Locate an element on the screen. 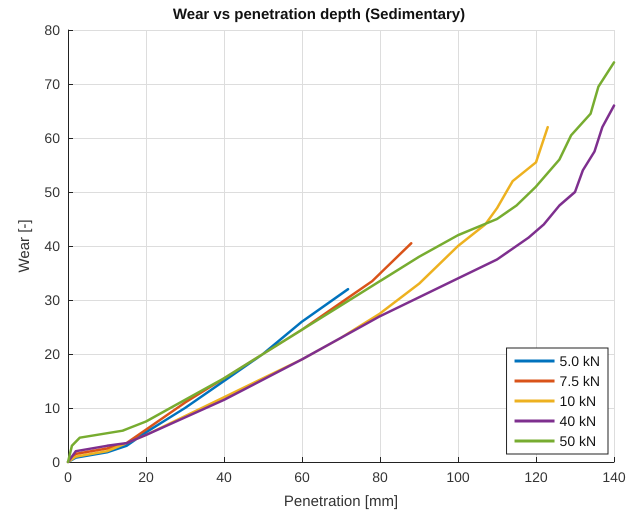 This screenshot has height=516, width=638. x-tick-label: 60 is located at coordinates (302, 477).